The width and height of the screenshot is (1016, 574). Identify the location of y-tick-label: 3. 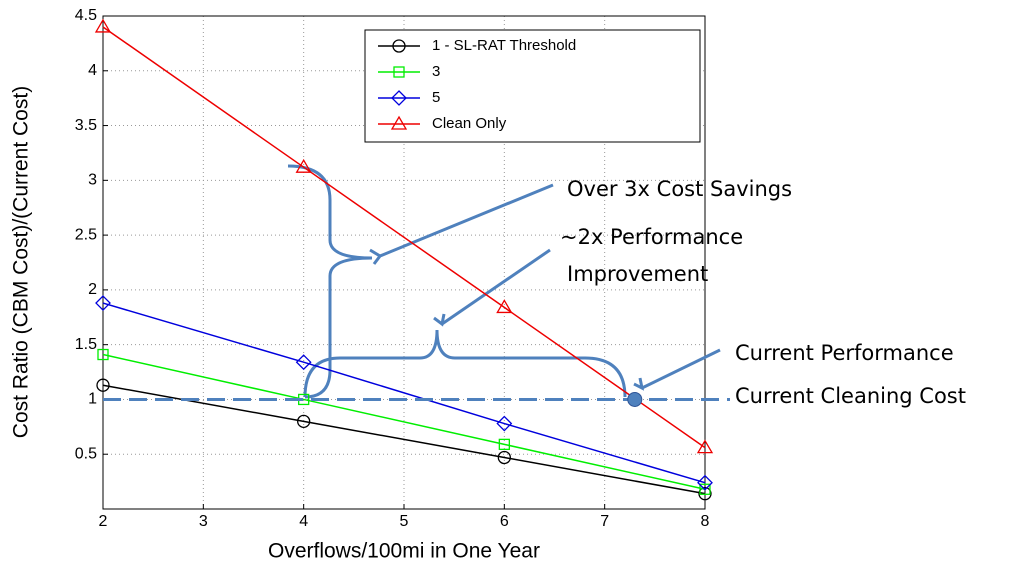
(92, 180).